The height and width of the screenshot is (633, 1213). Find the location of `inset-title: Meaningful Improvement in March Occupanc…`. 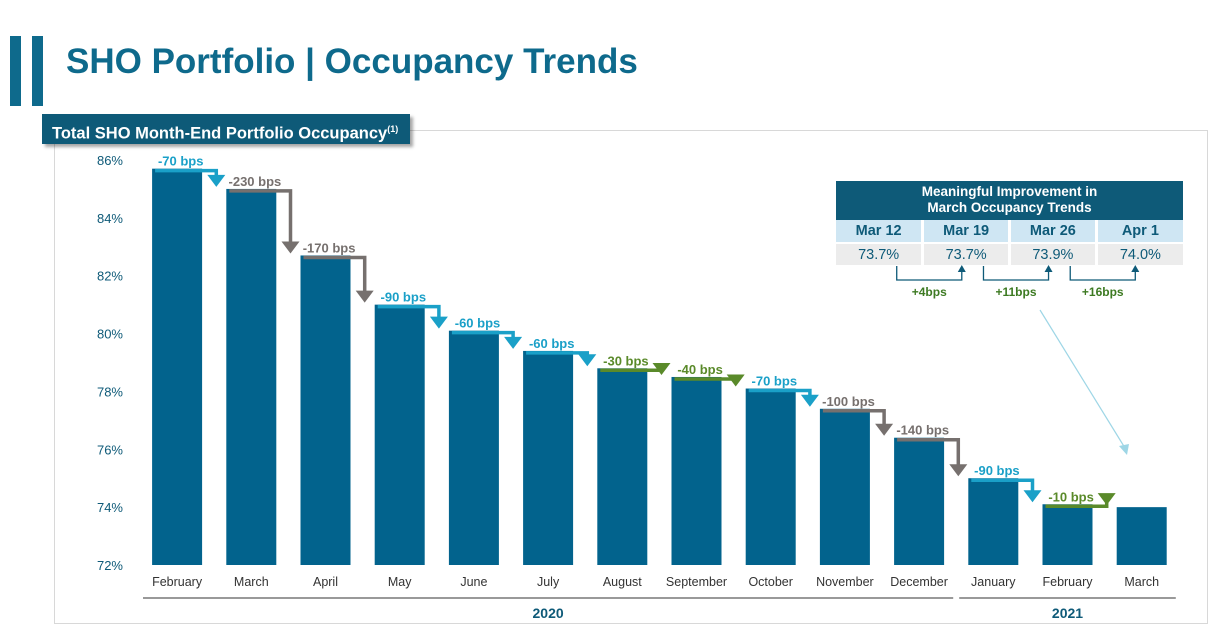

inset-title: Meaningful Improvement in March Occupanc… is located at coordinates (1009, 200).